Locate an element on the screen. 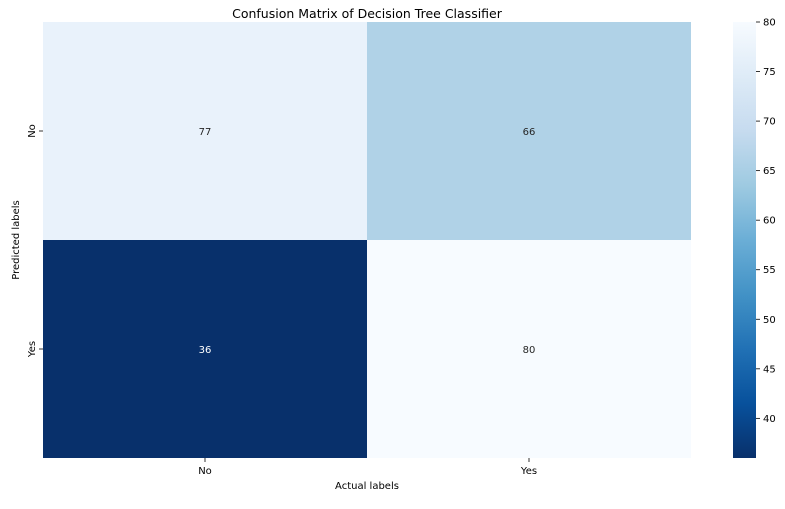 The image size is (785, 509). x-axis-label: Actual labels is located at coordinates (367, 486).